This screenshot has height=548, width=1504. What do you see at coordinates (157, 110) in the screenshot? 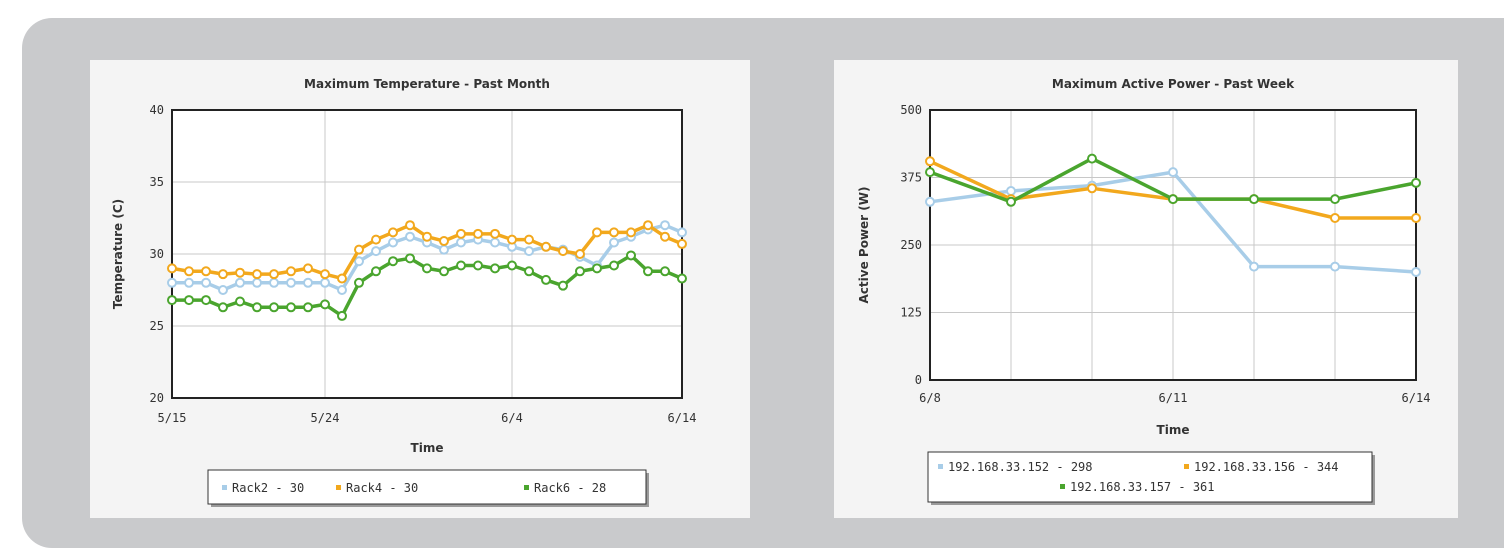
I see `y-tick-label: 40` at bounding box center [157, 110].